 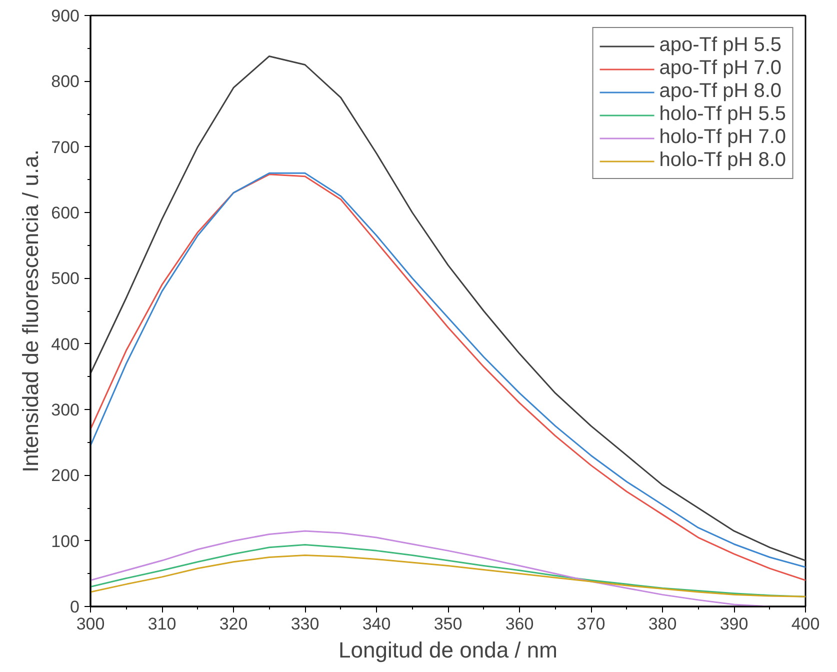 What do you see at coordinates (722, 137) in the screenshot?
I see `legend-label: holo-Tf pH 7.0` at bounding box center [722, 137].